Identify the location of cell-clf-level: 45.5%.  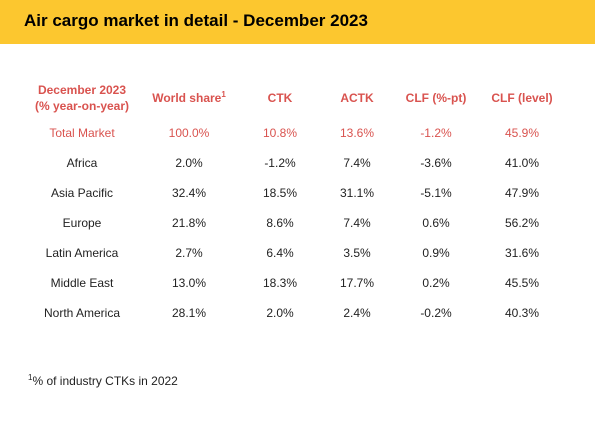
(522, 283).